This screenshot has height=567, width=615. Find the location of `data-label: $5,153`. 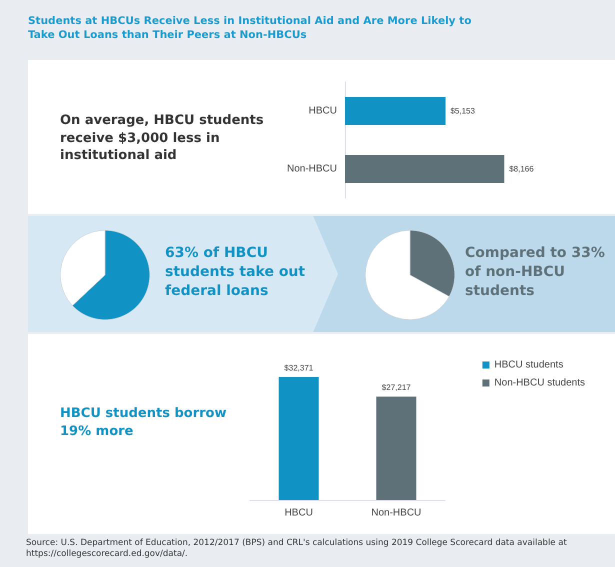

data-label: $5,153 is located at coordinates (463, 111).